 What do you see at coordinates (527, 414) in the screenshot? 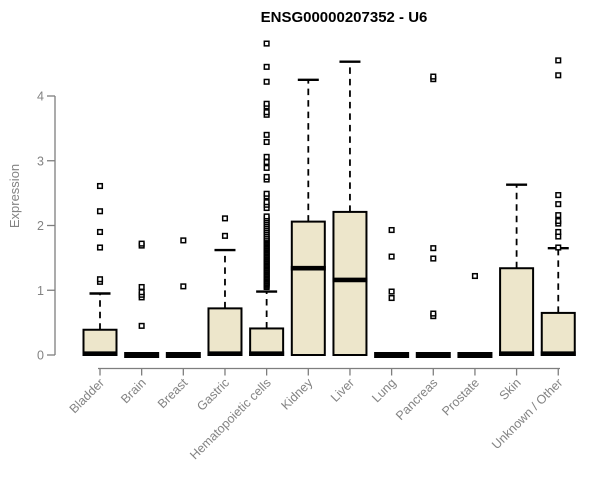
I see `x-tick-label-unknown-other: Unknown / Other` at bounding box center [527, 414].